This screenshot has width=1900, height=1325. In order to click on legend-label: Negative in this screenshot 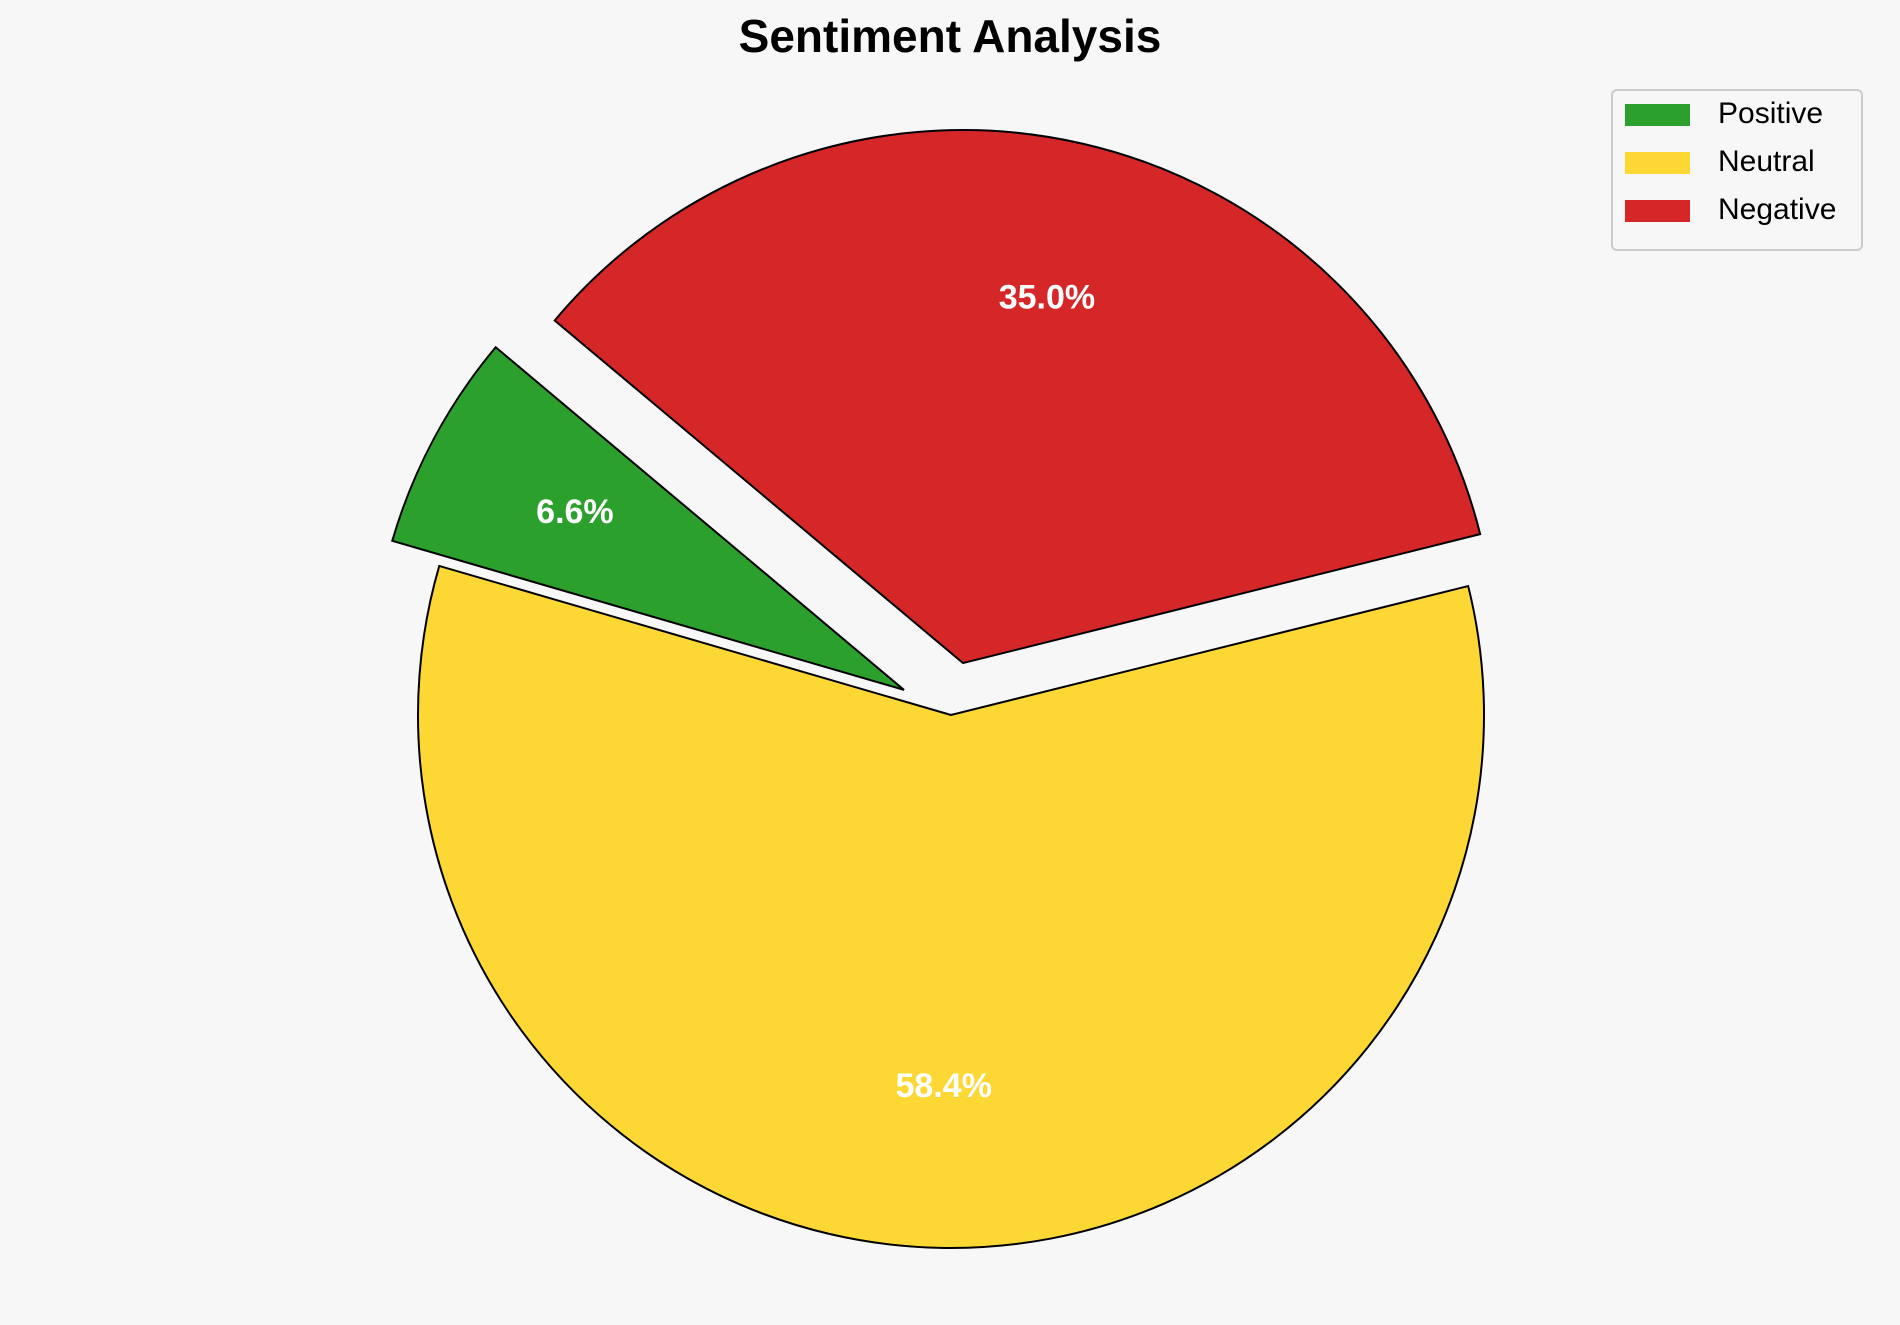, I will do `click(1777, 209)`.